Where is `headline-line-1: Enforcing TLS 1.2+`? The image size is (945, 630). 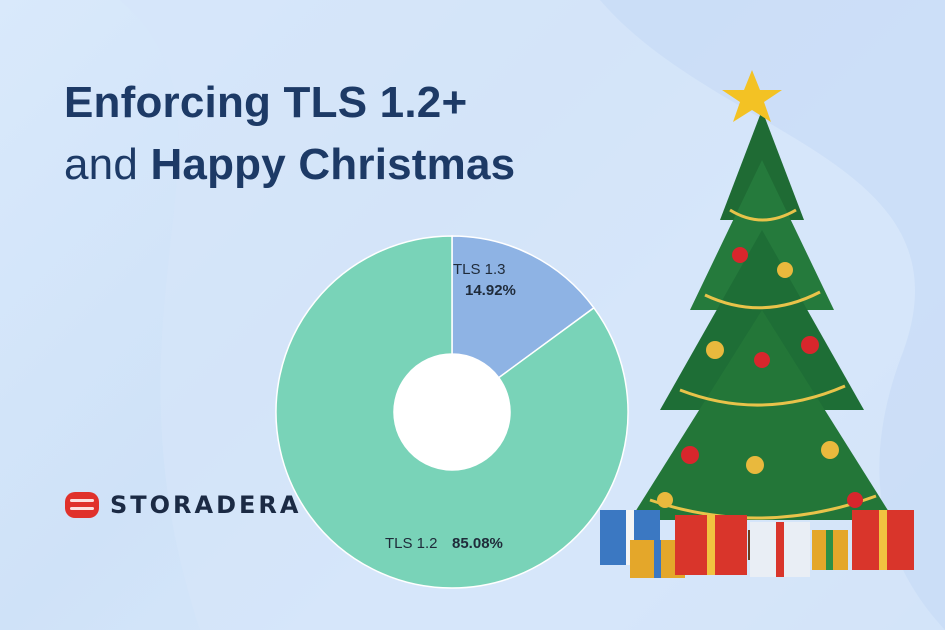 headline-line-1: Enforcing TLS 1.2+ is located at coordinates (266, 102).